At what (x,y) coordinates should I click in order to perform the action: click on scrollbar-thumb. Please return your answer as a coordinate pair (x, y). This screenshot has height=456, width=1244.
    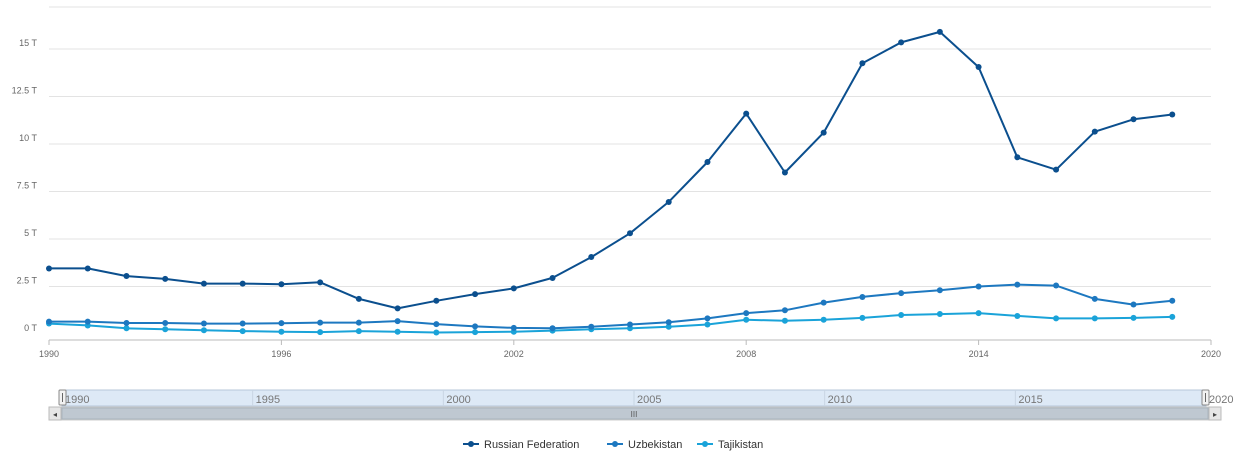
    Looking at the image, I should click on (635, 413).